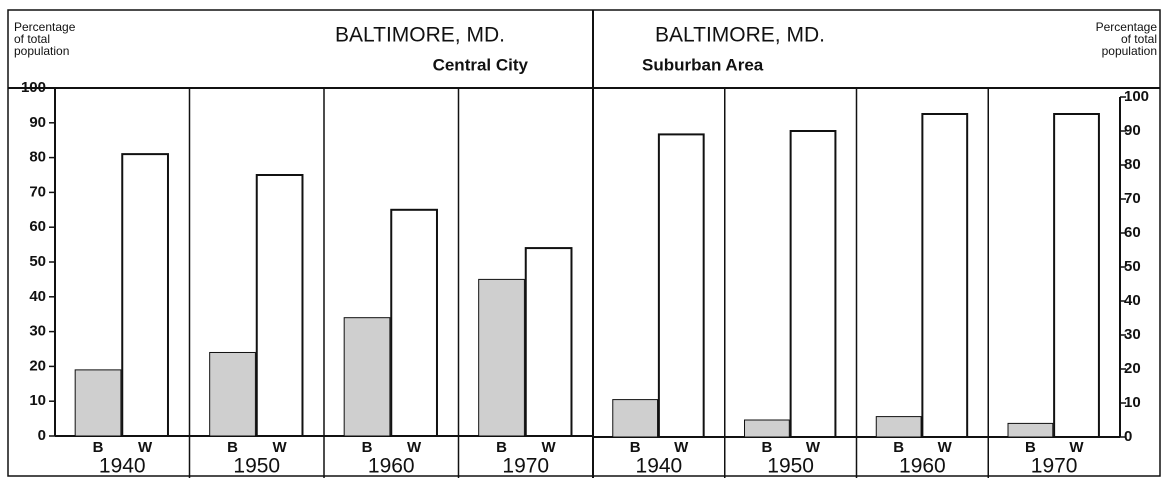  I want to click on chart-subtitle: Suburban Area, so click(703, 64).